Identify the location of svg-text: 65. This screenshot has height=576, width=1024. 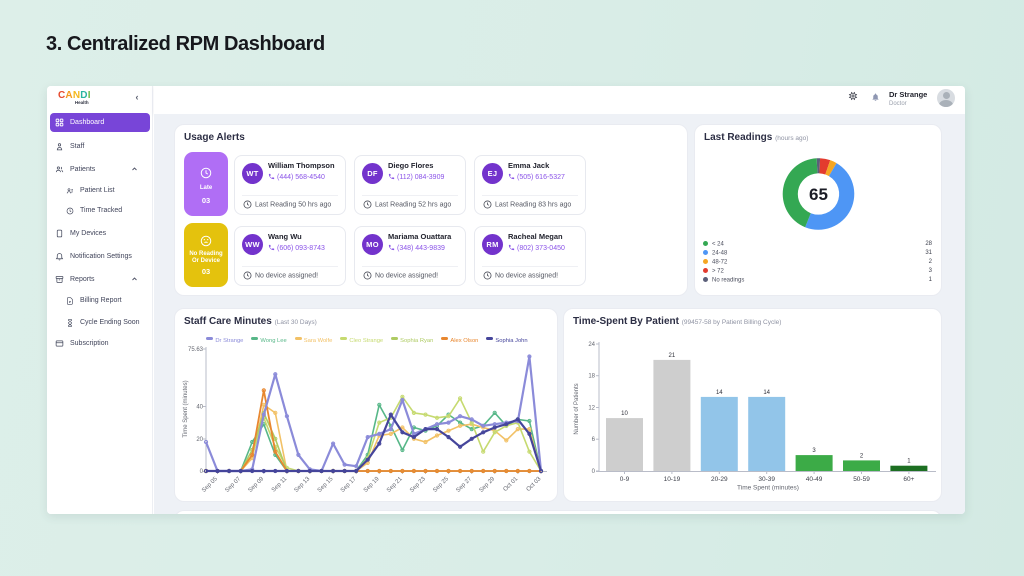
(818, 194).